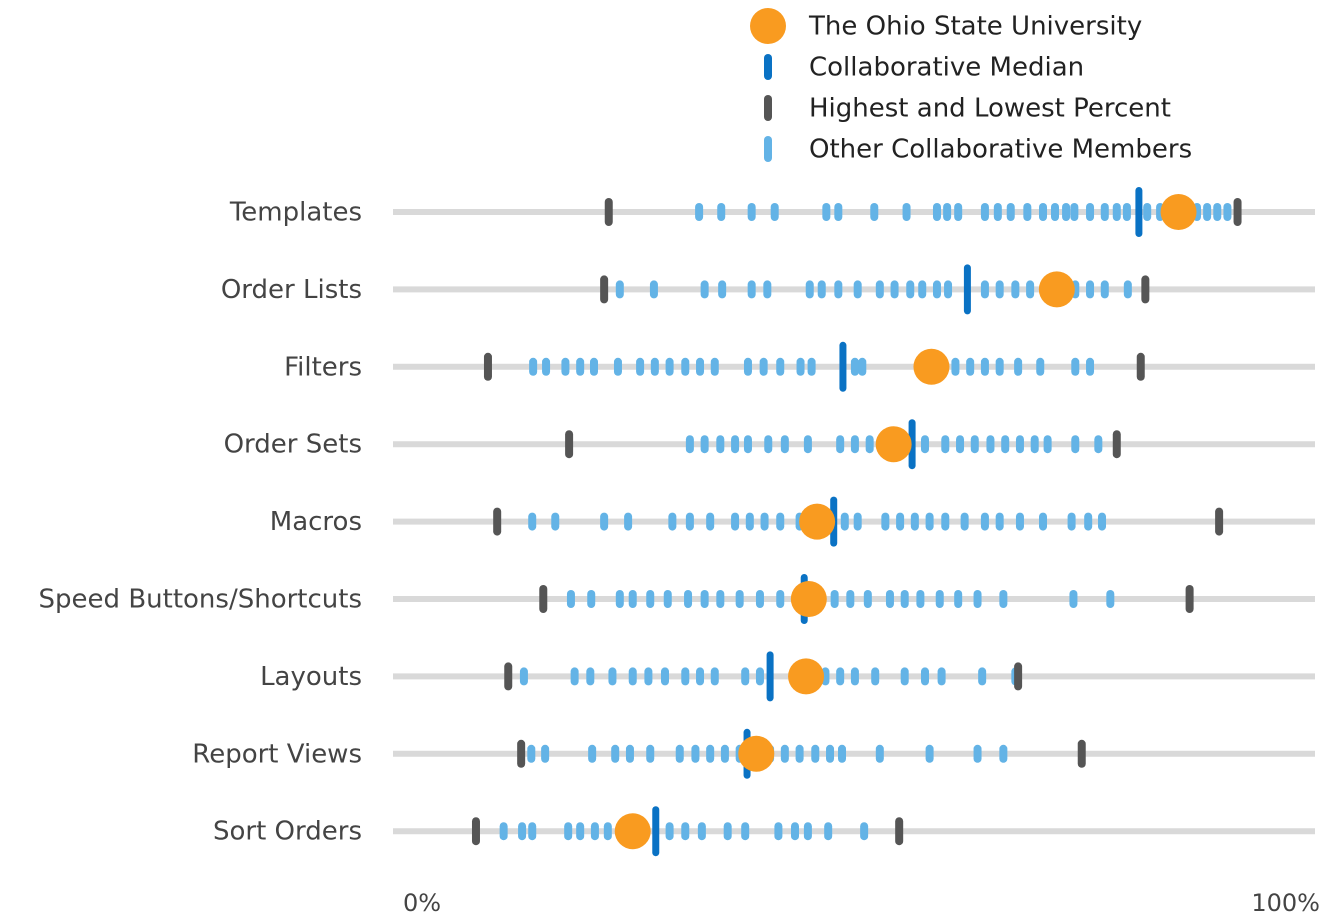 The image size is (1325, 916). What do you see at coordinates (293, 445) in the screenshot?
I see `category-label: Order Sets` at bounding box center [293, 445].